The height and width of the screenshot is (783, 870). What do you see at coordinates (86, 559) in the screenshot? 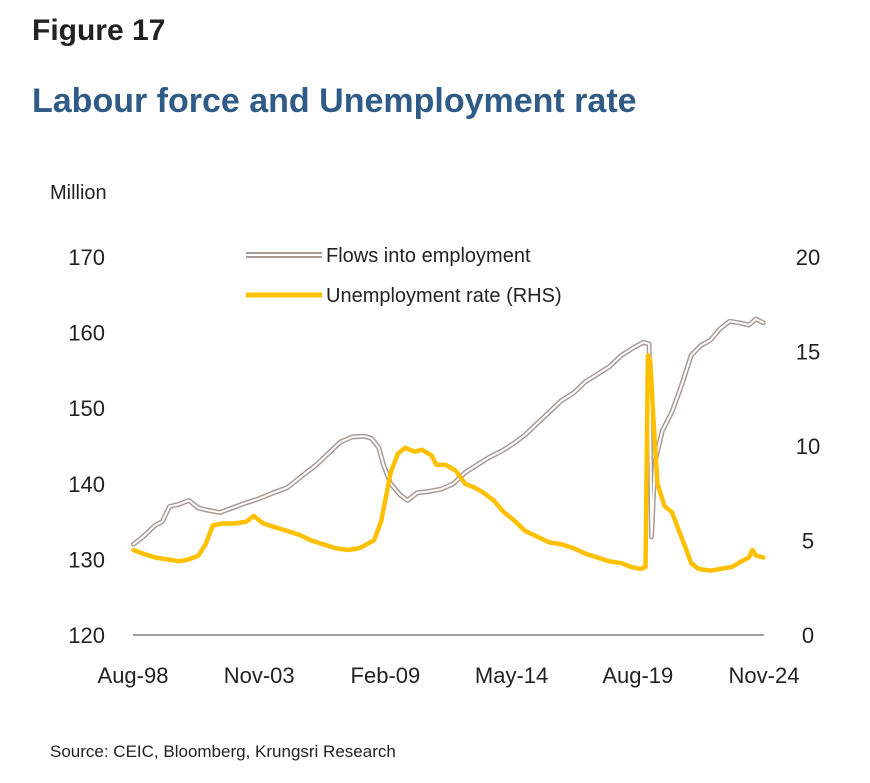
I see `left-tick-label: 130` at bounding box center [86, 559].